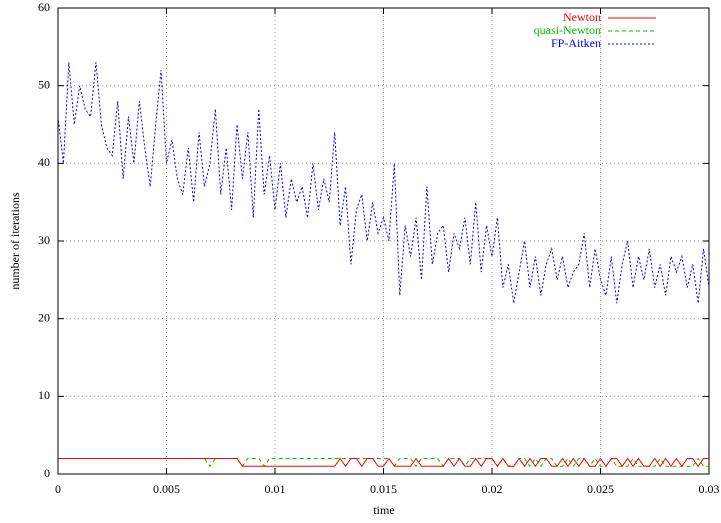 The height and width of the screenshot is (523, 721). I want to click on y-tick-label: 10, so click(44, 395).